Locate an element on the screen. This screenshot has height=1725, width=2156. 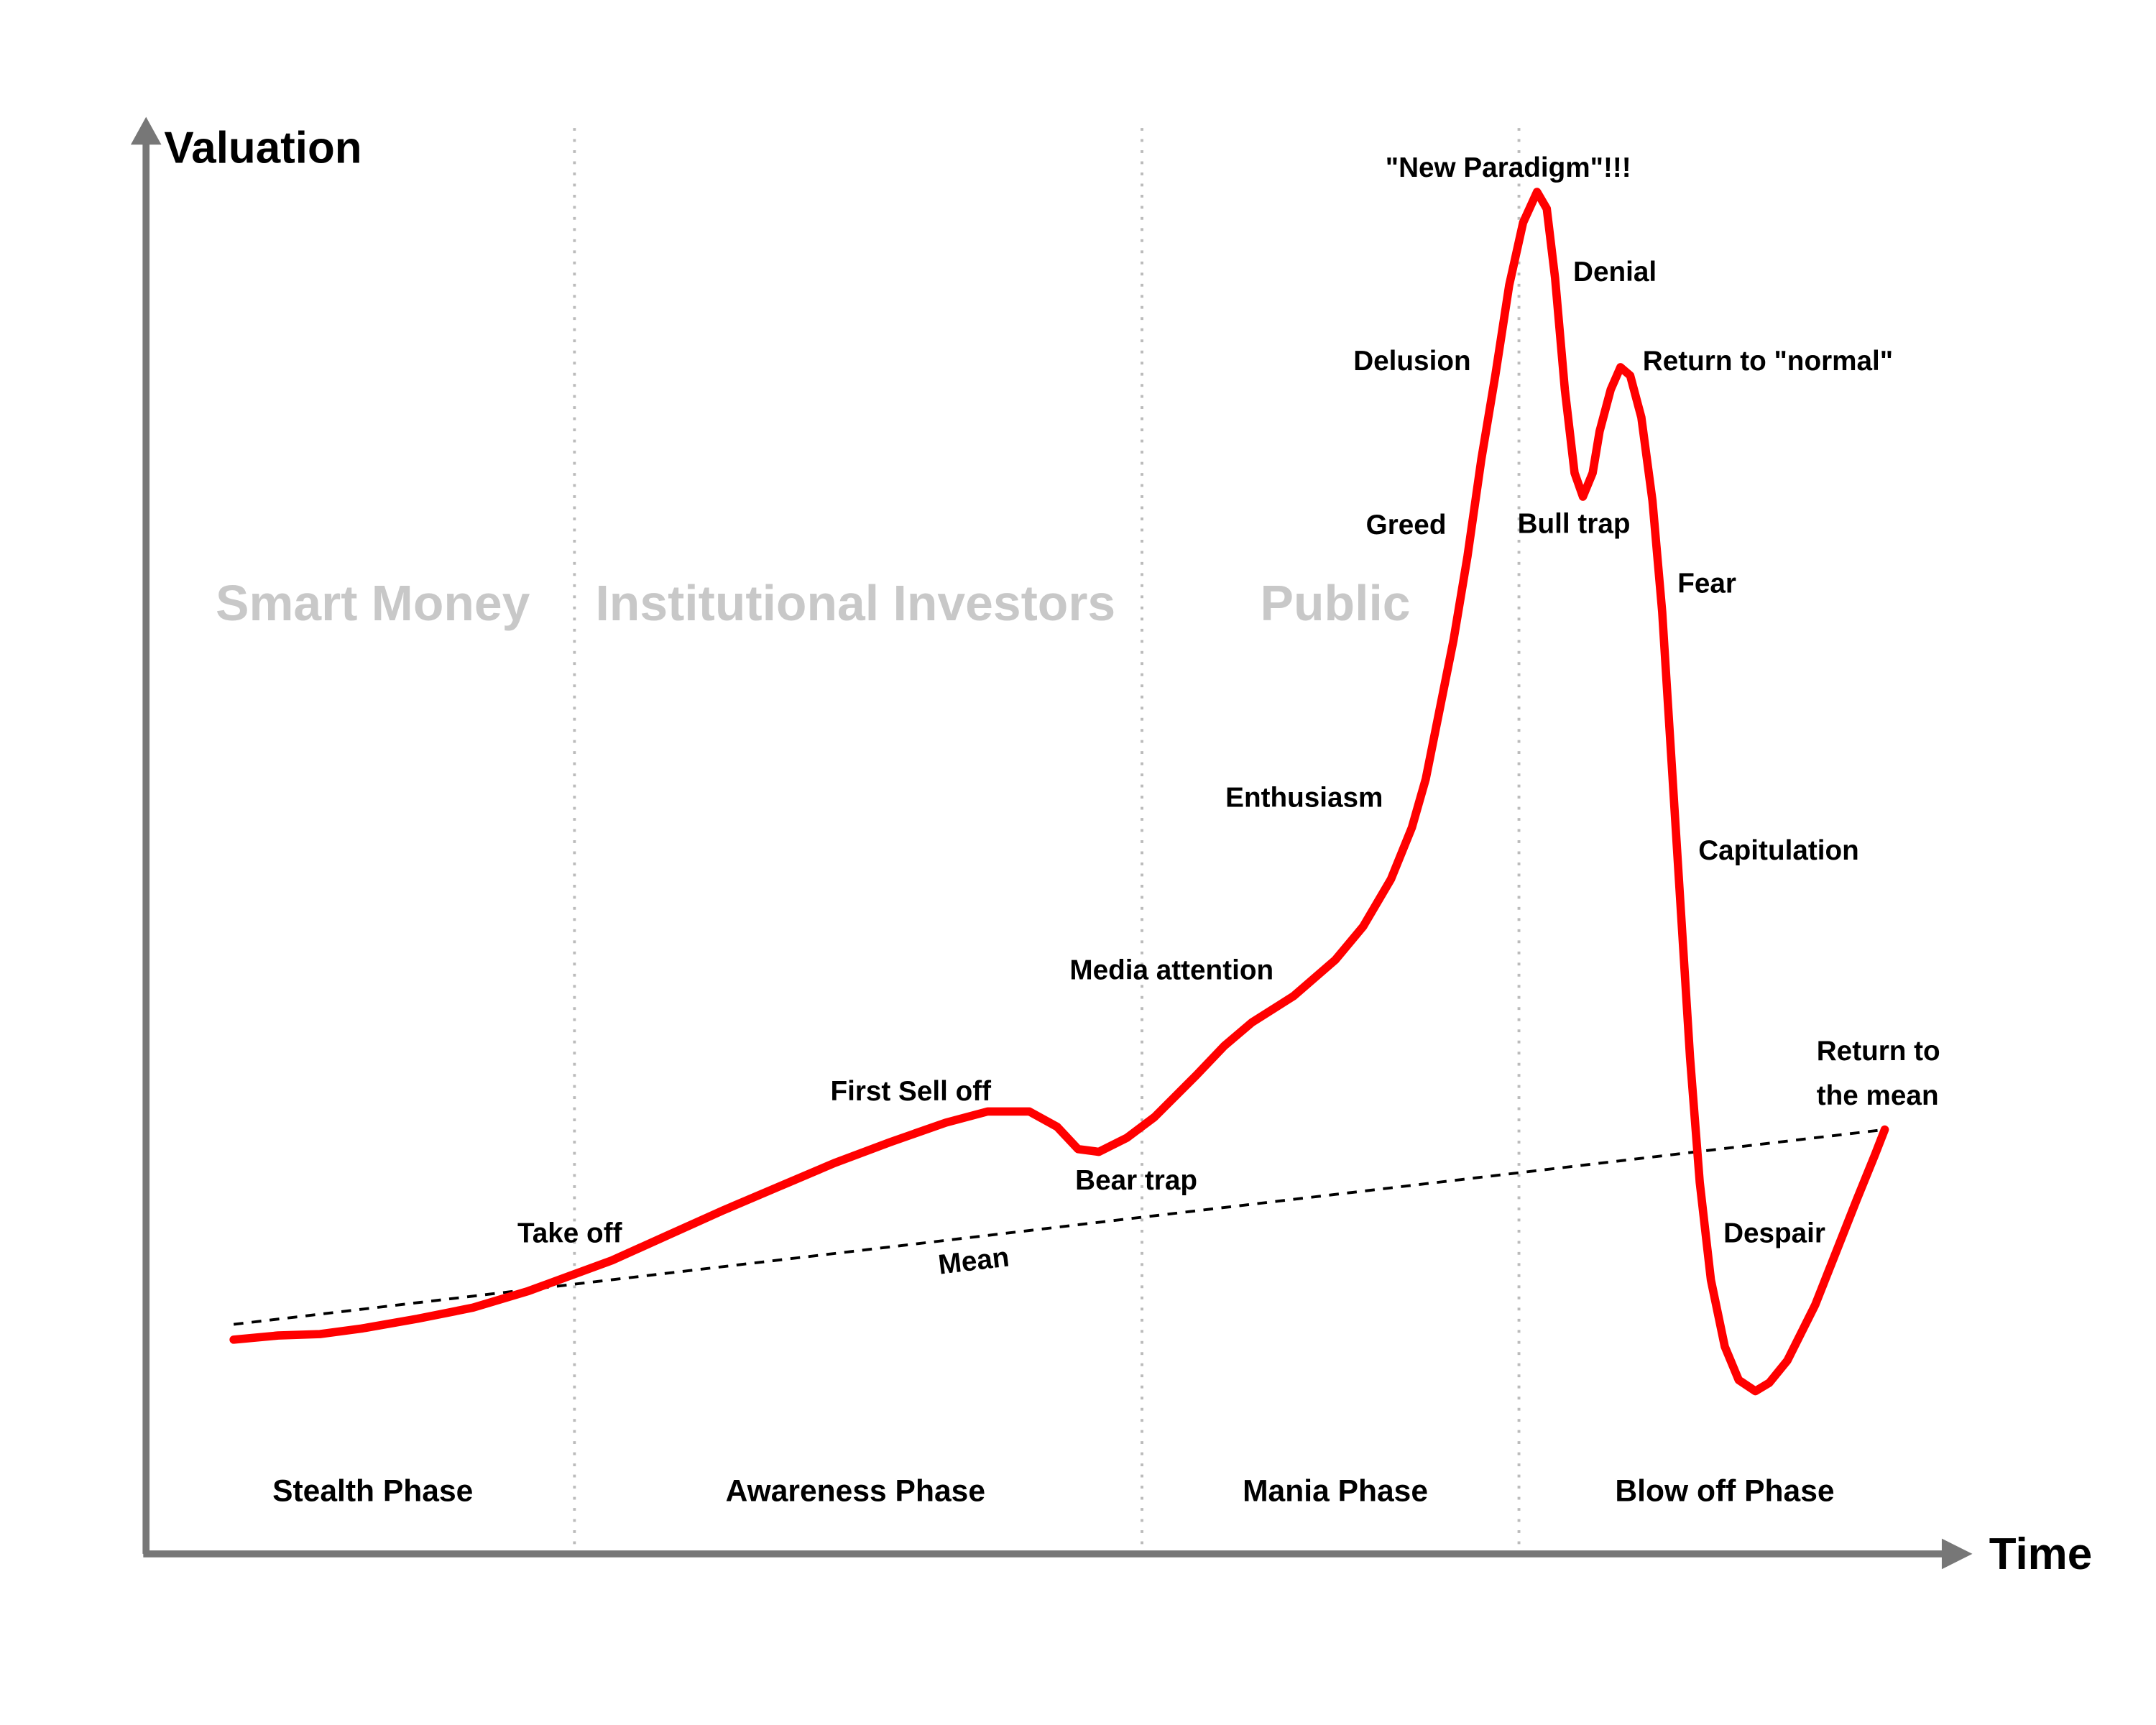
annotation: Return to is located at coordinates (1878, 1051).